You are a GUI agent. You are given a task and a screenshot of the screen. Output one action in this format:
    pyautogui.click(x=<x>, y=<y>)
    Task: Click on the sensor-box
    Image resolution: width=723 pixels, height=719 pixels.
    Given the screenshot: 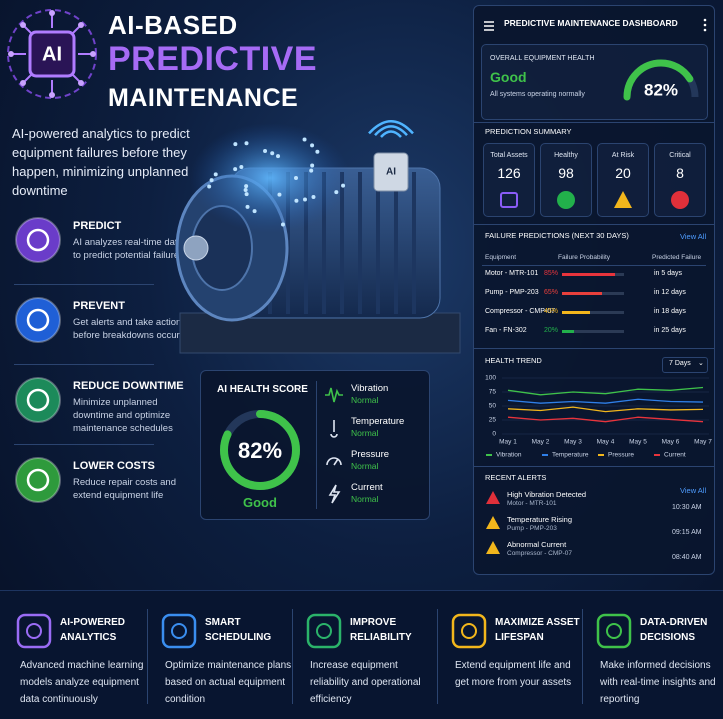 What is the action you would take?
    pyautogui.click(x=391, y=172)
    